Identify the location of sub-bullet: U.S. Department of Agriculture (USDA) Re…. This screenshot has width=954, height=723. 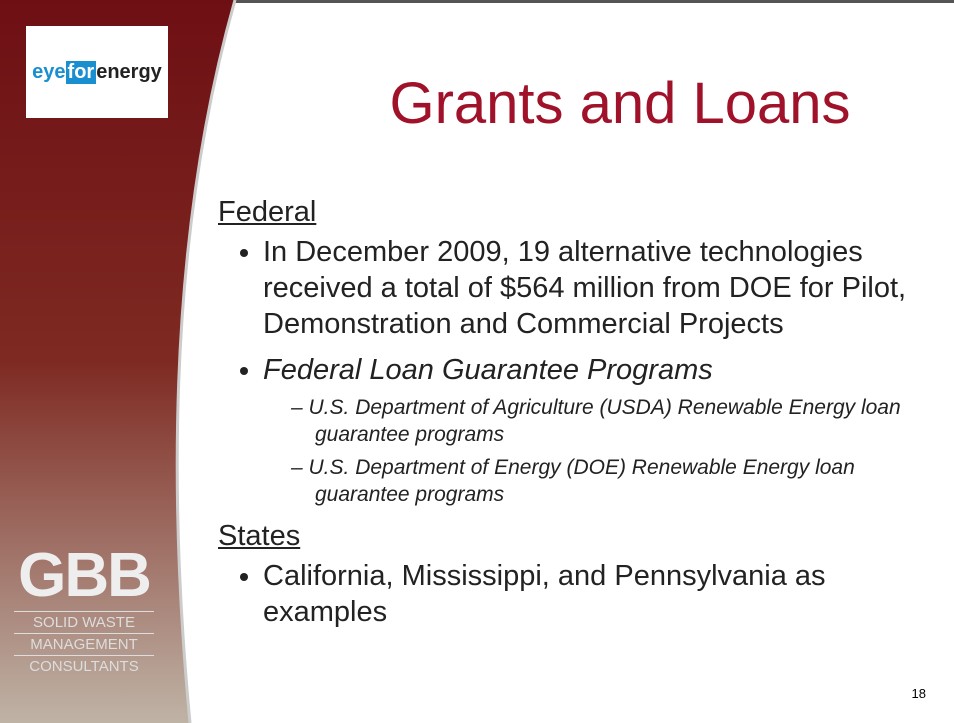
(609, 421).